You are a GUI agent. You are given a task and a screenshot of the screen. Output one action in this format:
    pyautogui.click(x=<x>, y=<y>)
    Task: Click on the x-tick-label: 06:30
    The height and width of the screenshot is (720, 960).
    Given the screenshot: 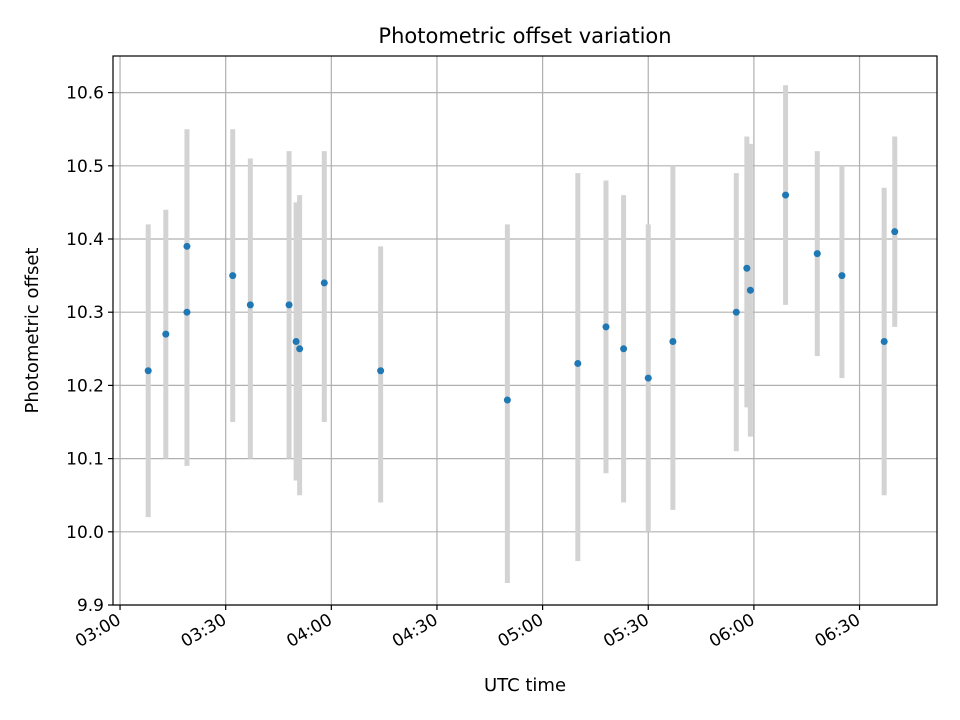 What is the action you would take?
    pyautogui.click(x=838, y=631)
    